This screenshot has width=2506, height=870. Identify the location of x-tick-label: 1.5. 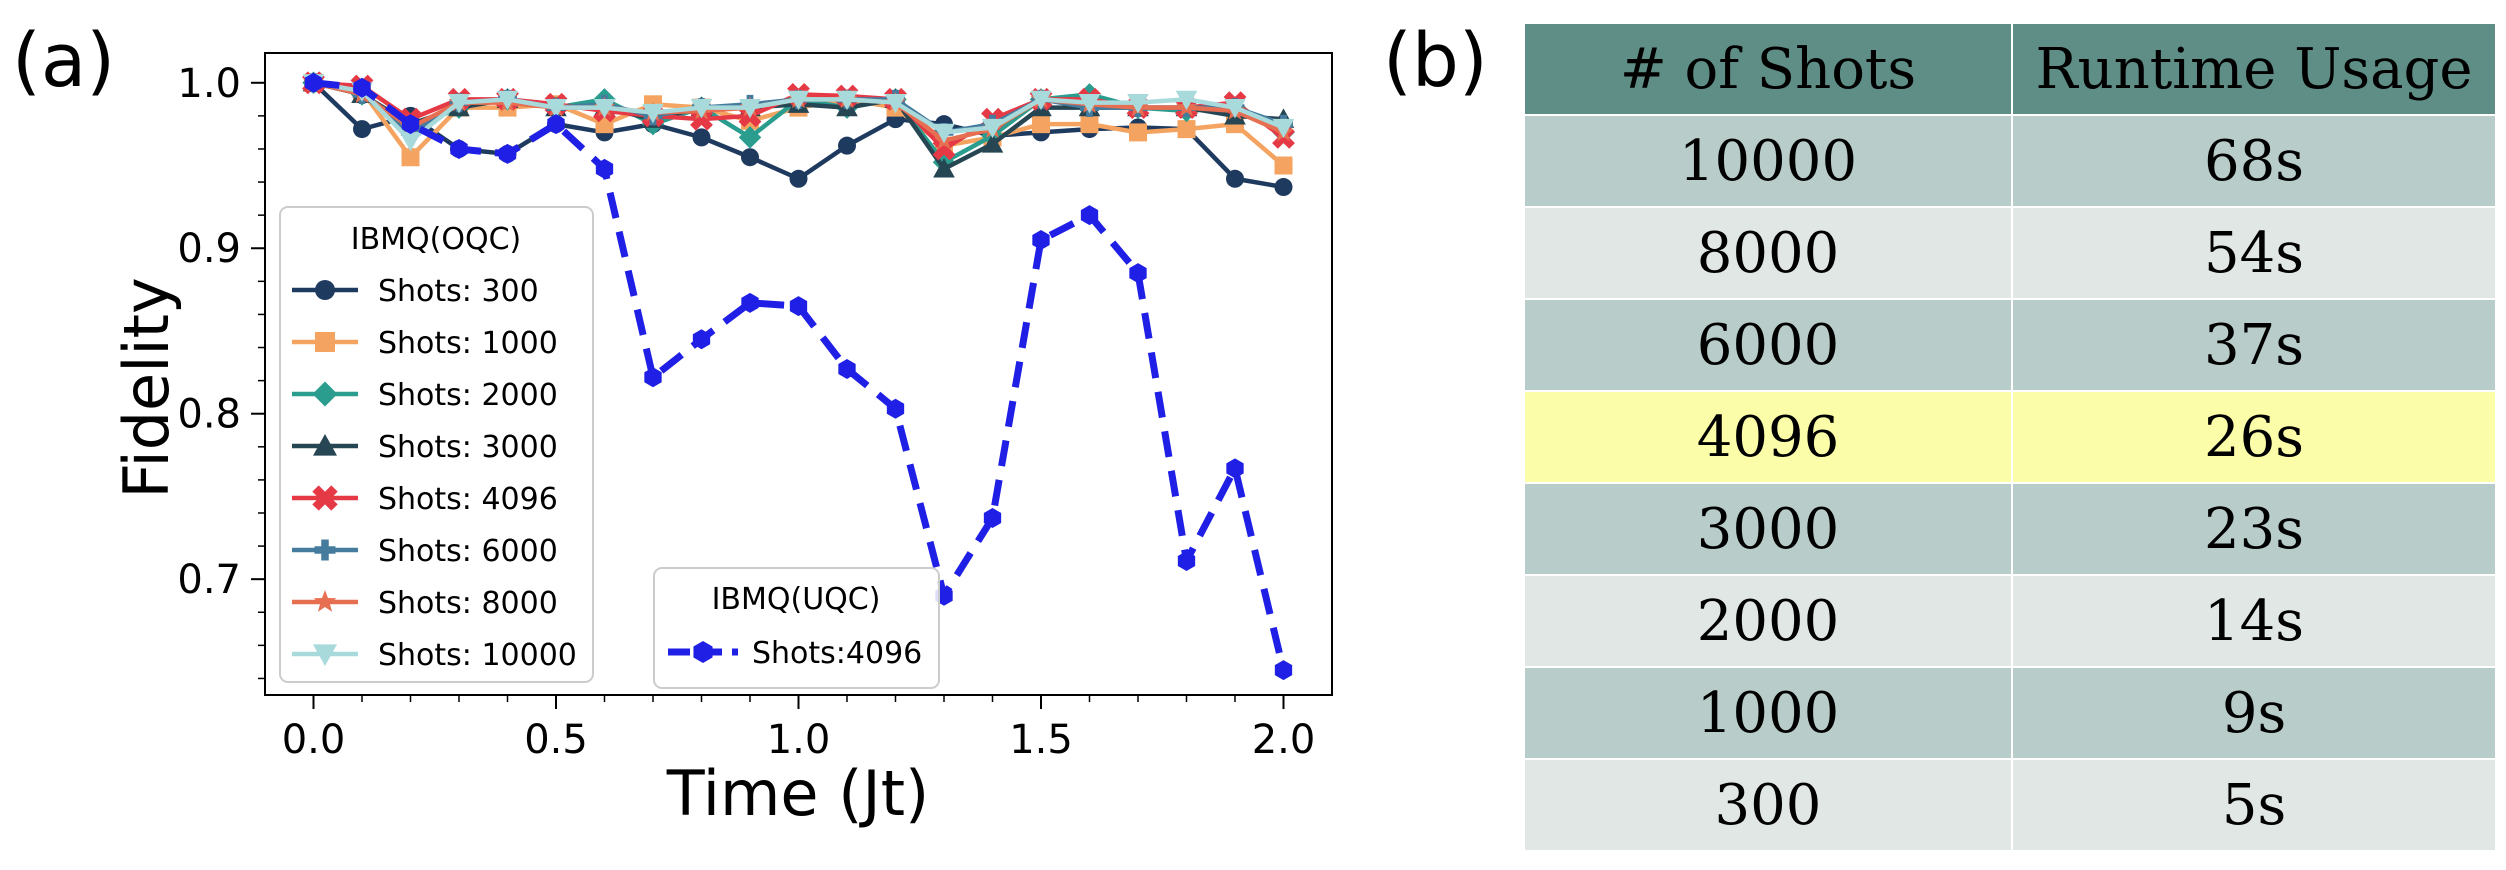
(1041, 740).